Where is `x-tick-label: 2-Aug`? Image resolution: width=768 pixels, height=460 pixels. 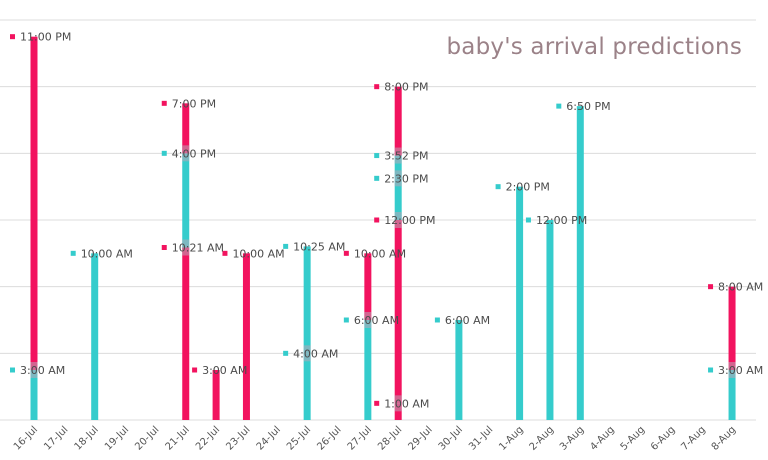 x-tick-label: 2-Aug is located at coordinates (542, 438).